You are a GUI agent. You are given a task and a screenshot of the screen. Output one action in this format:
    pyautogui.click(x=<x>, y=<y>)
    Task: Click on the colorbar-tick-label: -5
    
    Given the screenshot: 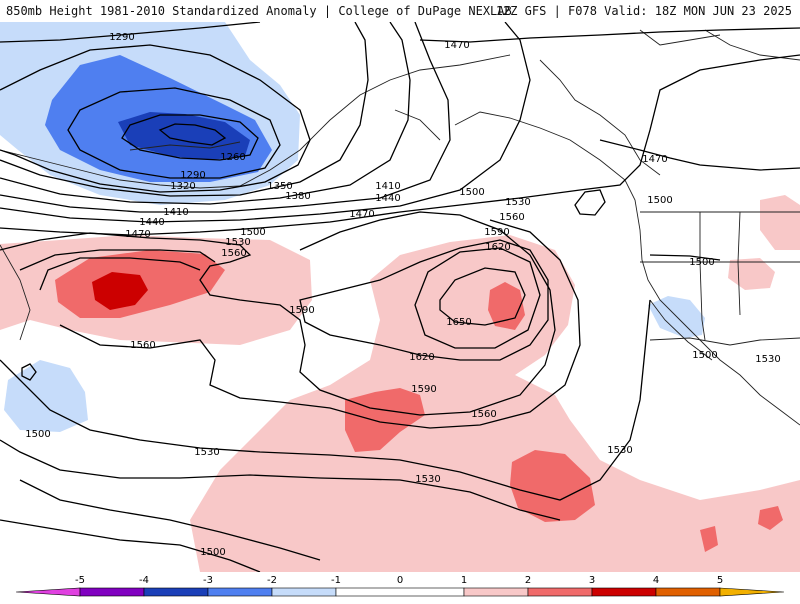 What is the action you would take?
    pyautogui.click(x=80, y=580)
    